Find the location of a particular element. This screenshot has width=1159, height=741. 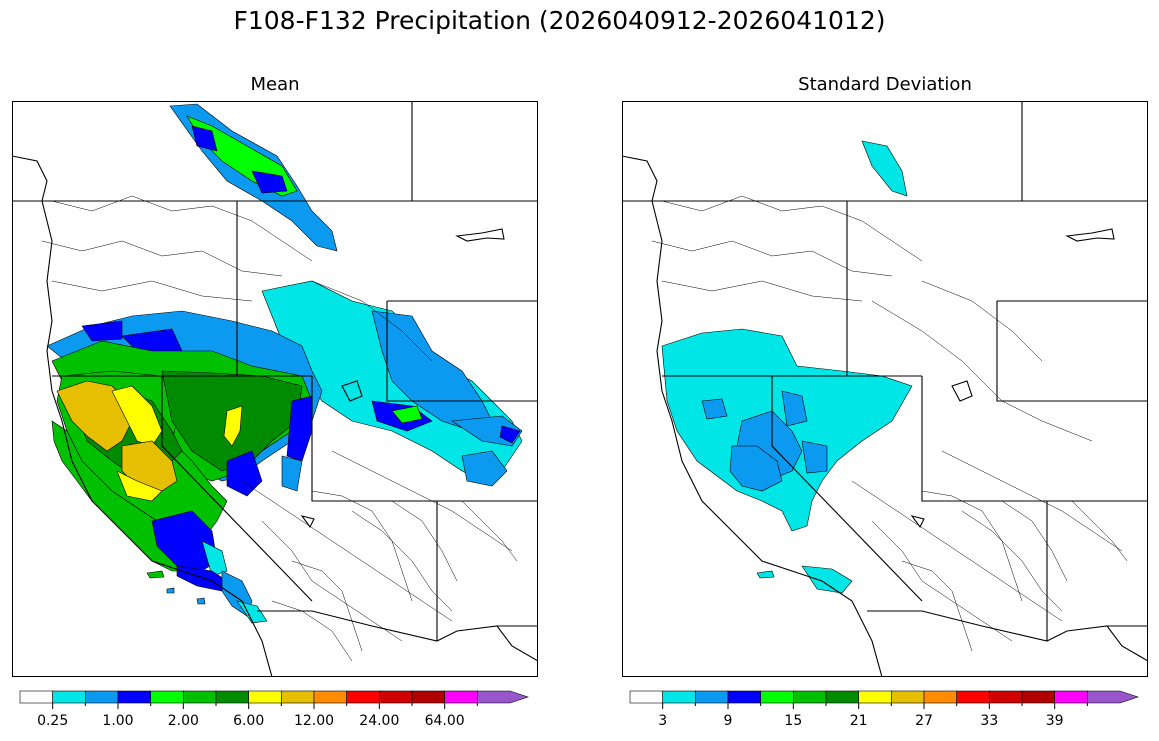

std-colorbar: 3 9 15 21 27 33 39 is located at coordinates (884, 709).